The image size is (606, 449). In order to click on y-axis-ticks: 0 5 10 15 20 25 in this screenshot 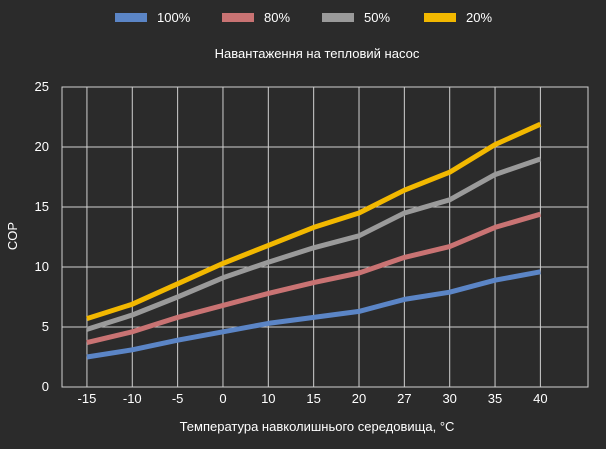, I will do `click(42, 236)`.